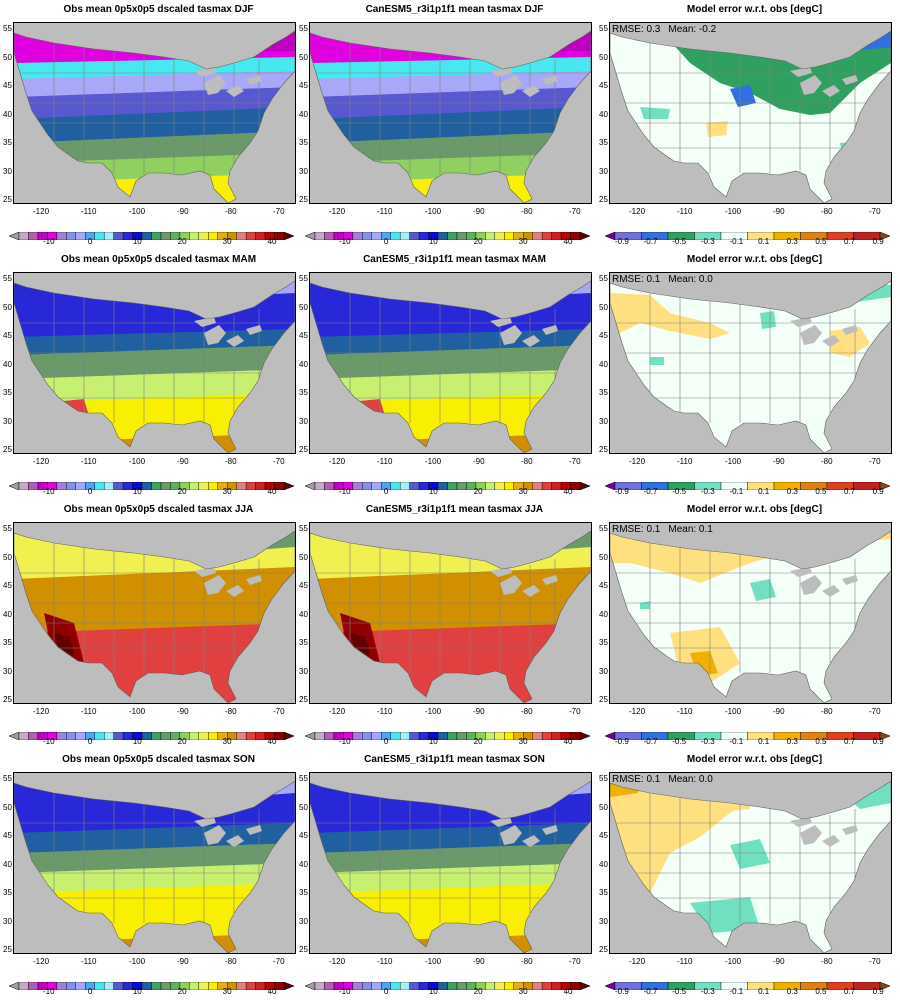 Image resolution: width=900 pixels, height=1000 pixels. Describe the element at coordinates (450, 616) in the screenshot. I see `country-outline` at that location.